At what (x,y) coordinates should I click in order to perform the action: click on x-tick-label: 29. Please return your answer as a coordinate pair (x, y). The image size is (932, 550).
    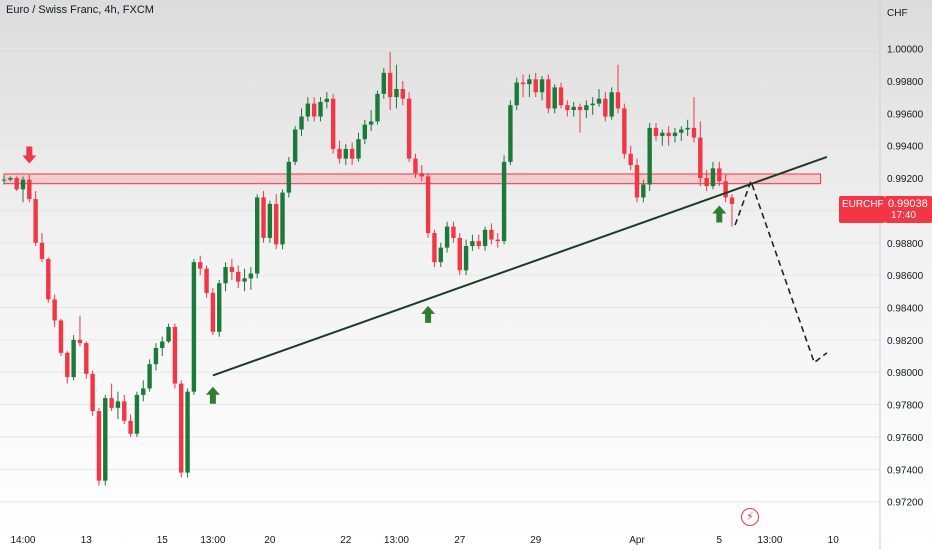
    Looking at the image, I should click on (536, 540).